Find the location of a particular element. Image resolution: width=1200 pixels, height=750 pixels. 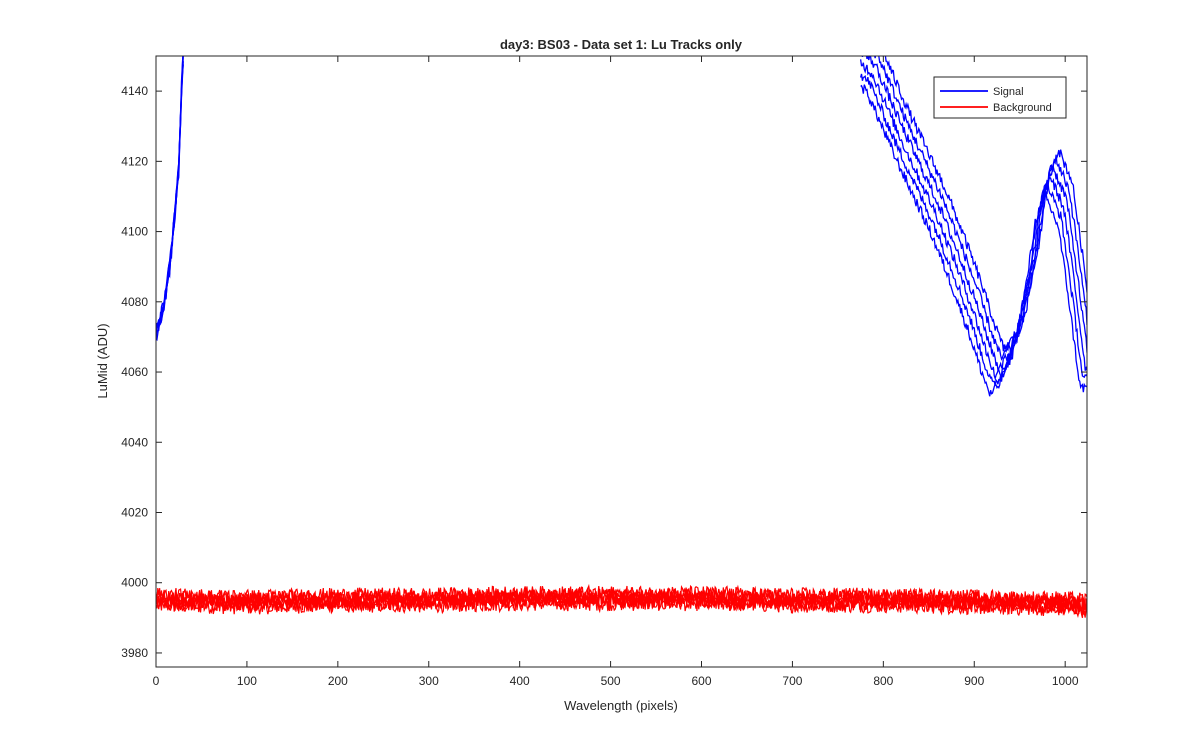

y-tick-label: 4140 is located at coordinates (134, 91).